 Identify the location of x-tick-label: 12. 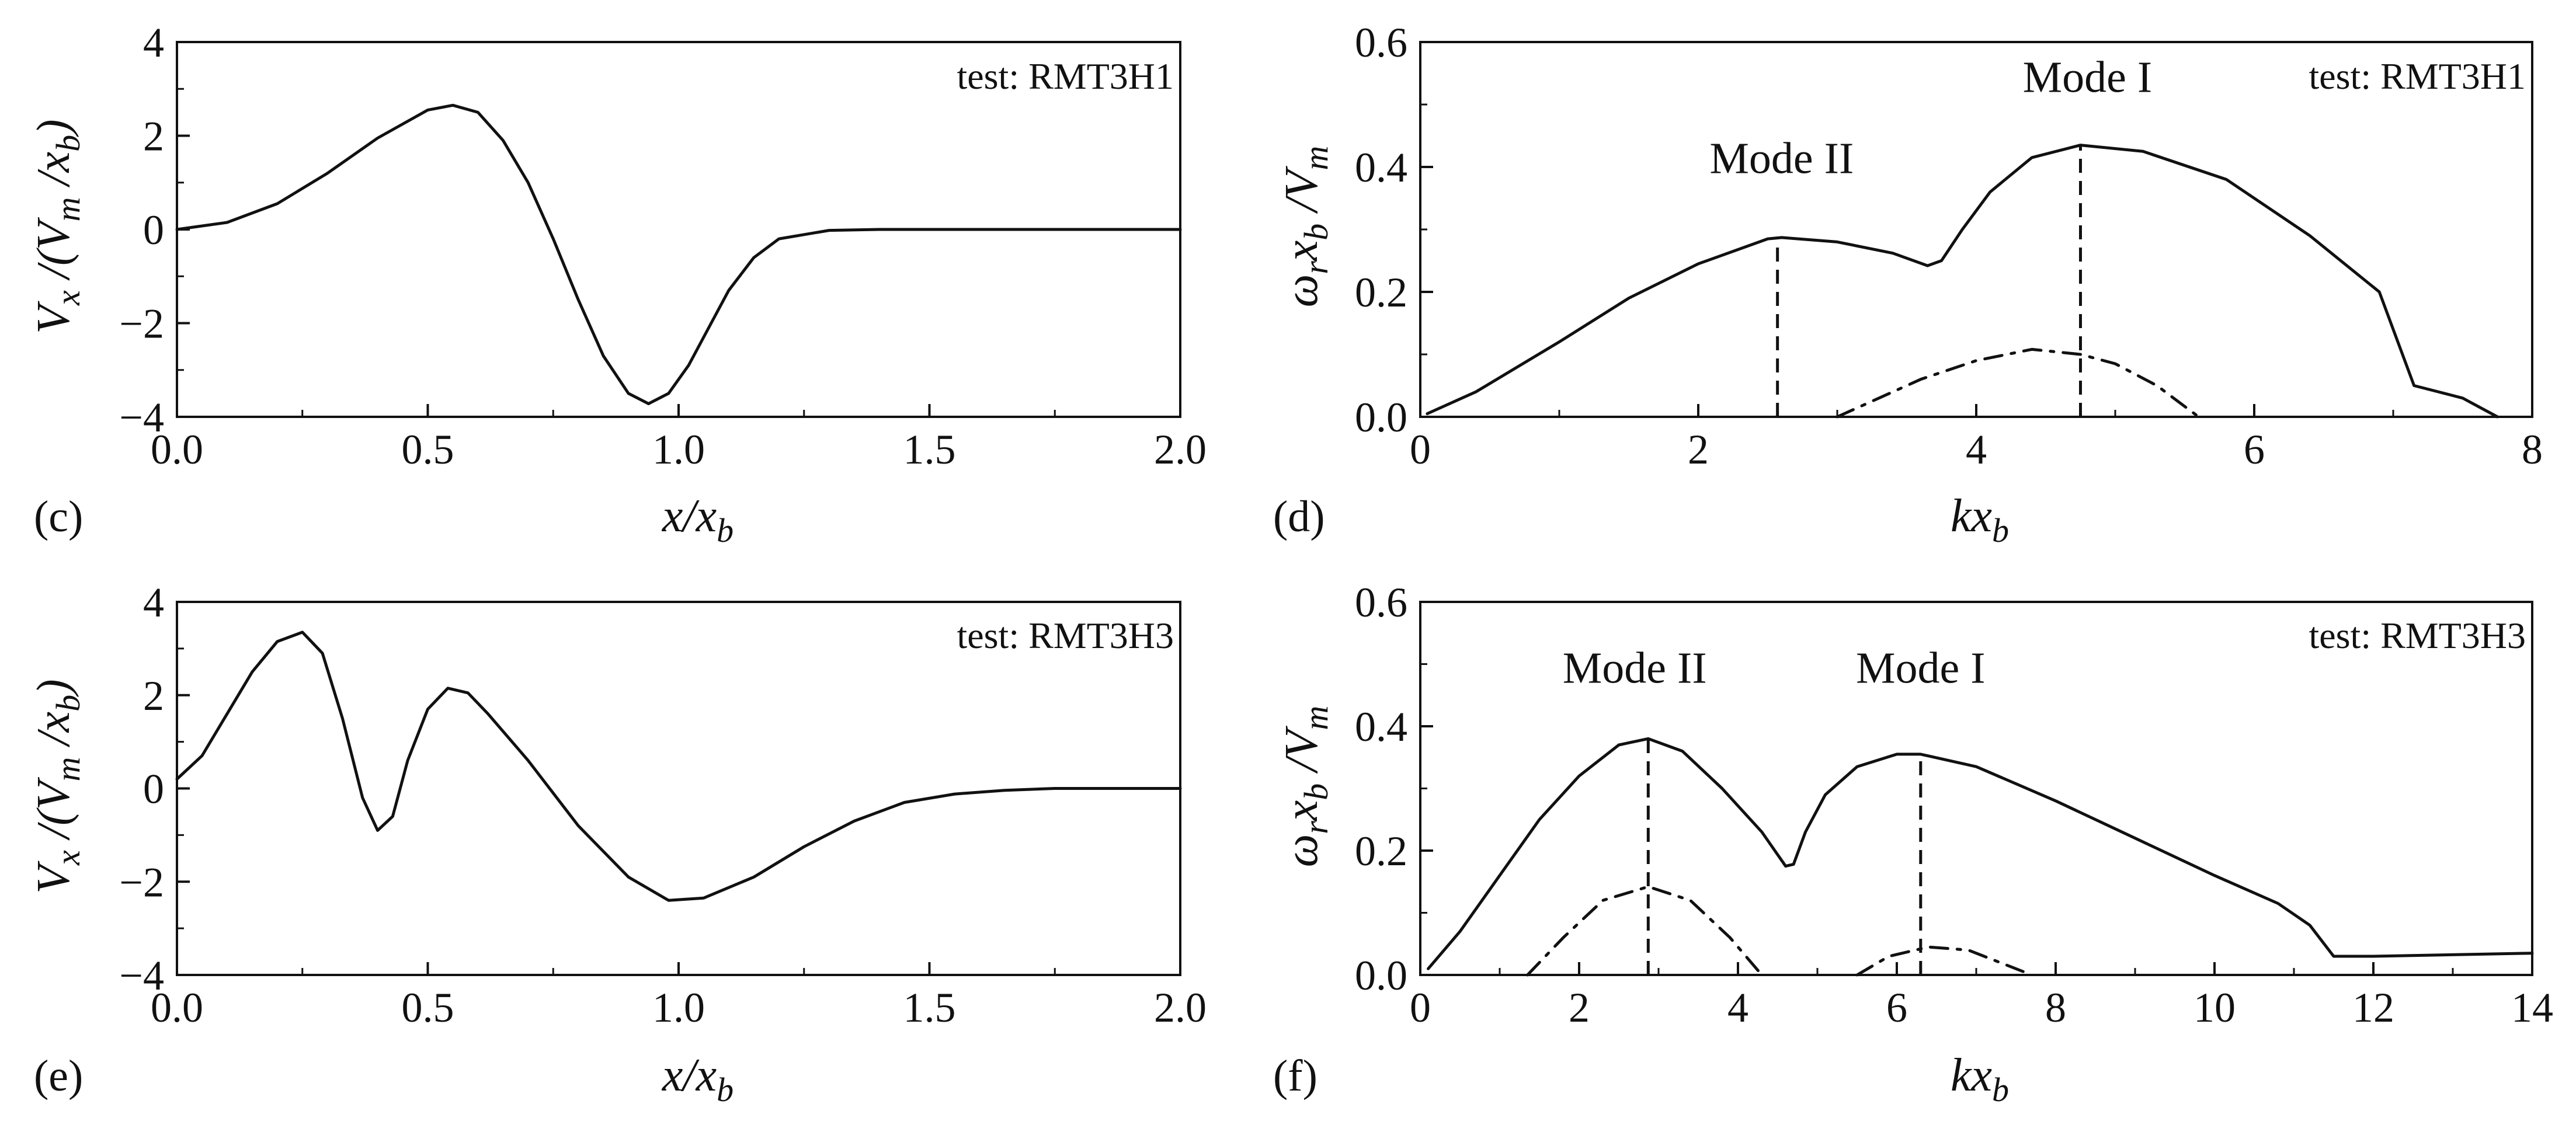
(2373, 1007).